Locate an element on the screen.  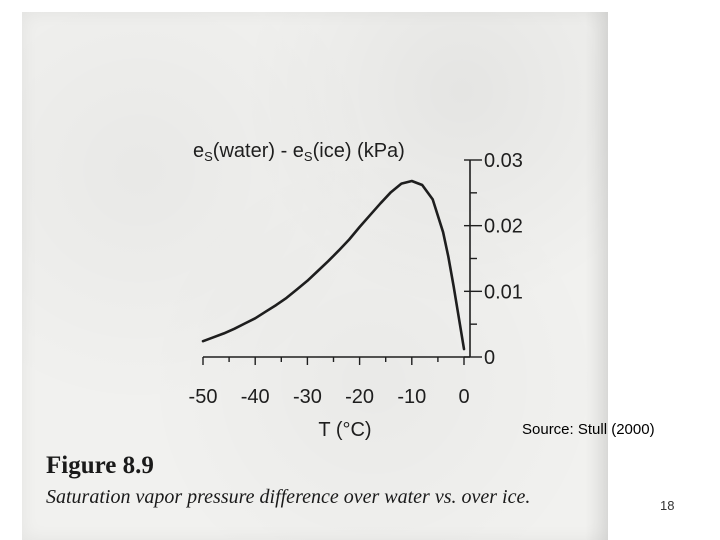
x-tick-label: -10 is located at coordinates (411, 397).